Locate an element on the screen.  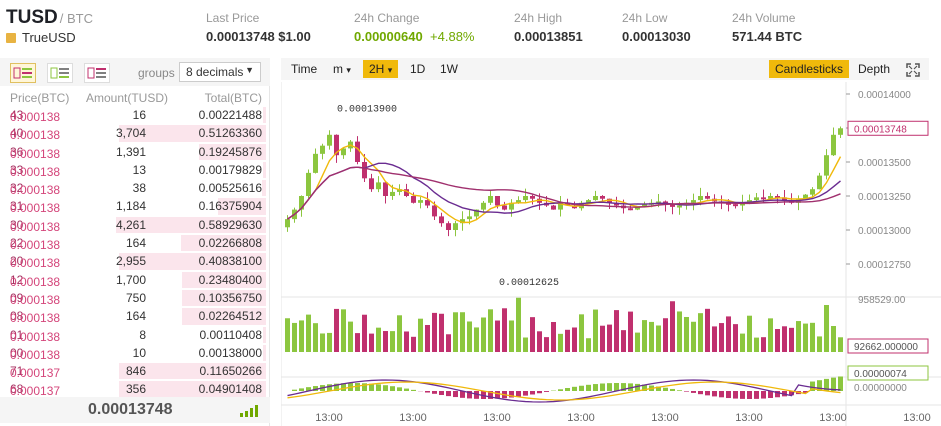
ask-row: 0.000138 08 164 0.02264512 is located at coordinates (135, 316).